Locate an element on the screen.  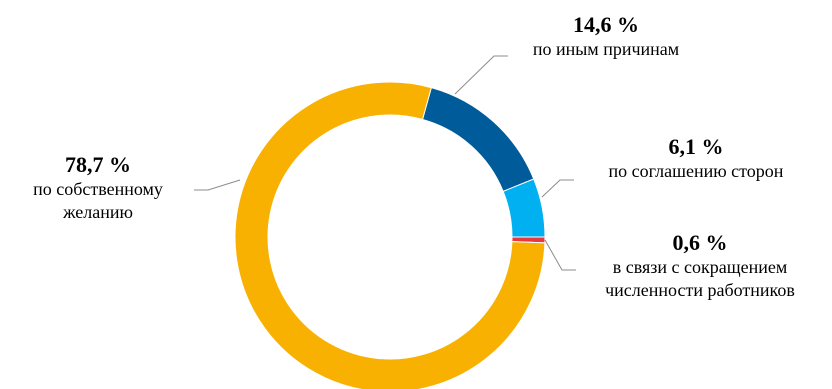
leader-line-agreement is located at coordinates (557, 188).